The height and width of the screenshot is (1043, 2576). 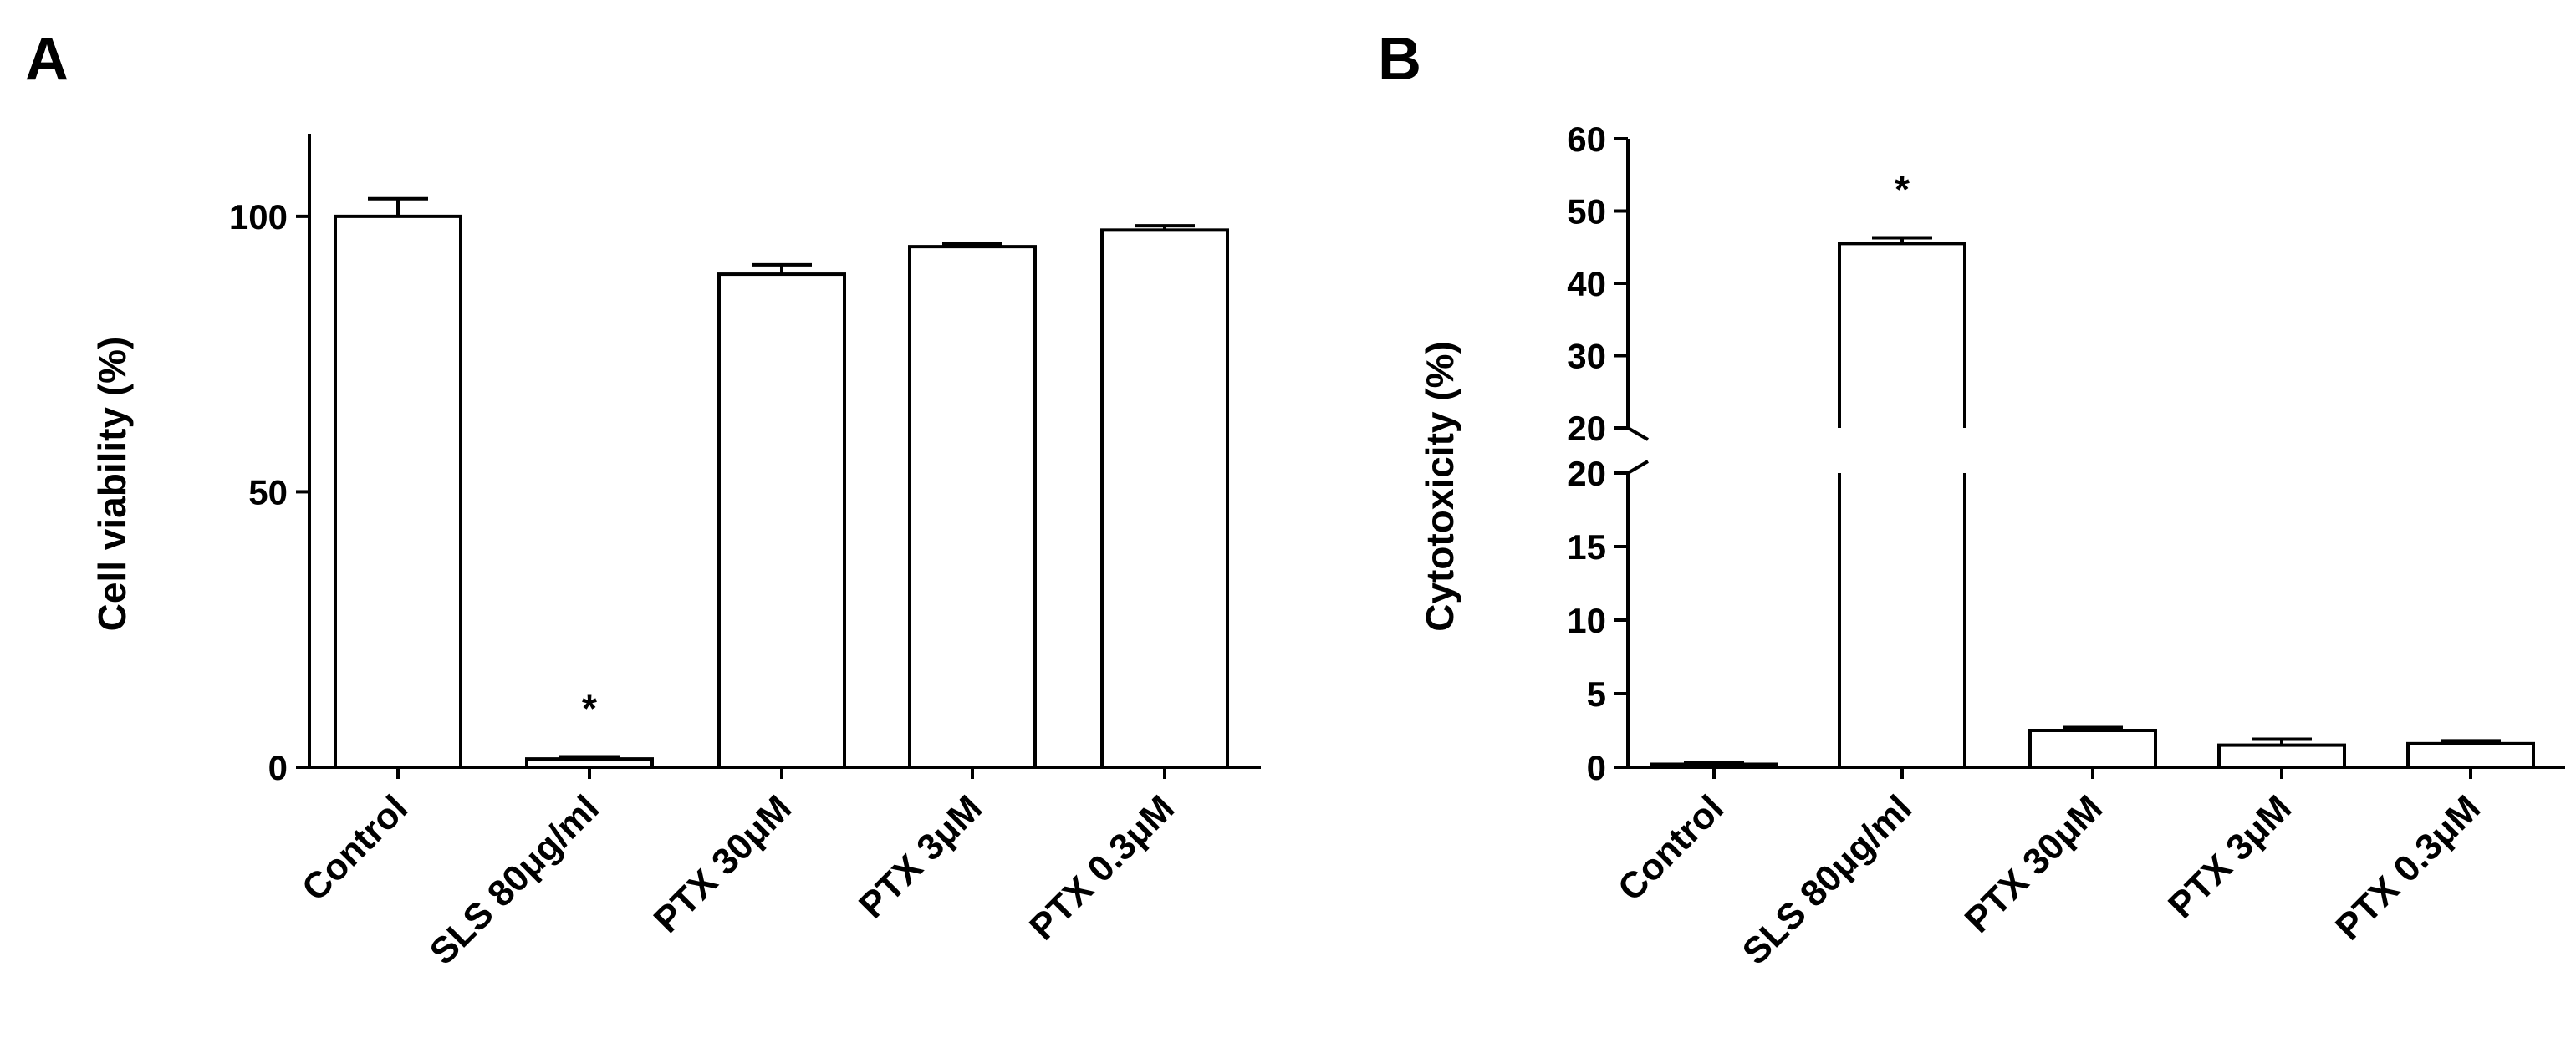 I want to click on y-axis-title: Cytotoxicity (%), so click(x=1439, y=487).